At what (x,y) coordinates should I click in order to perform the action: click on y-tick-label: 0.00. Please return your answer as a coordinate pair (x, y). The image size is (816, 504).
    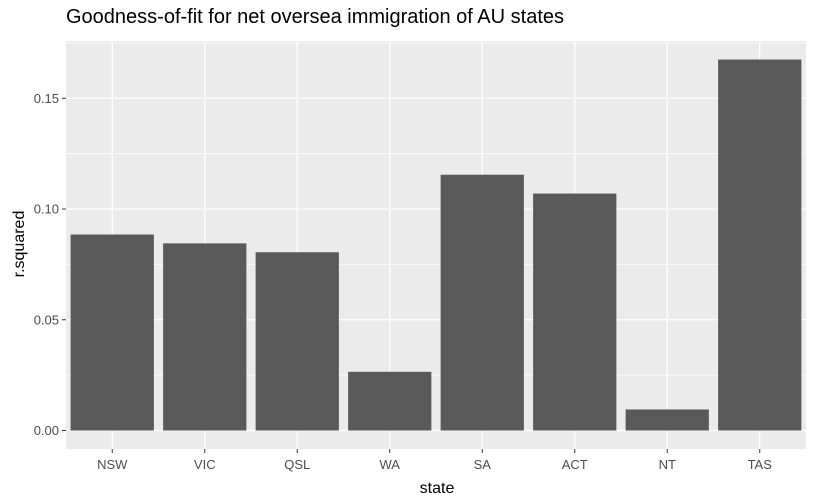
    Looking at the image, I should click on (46, 430).